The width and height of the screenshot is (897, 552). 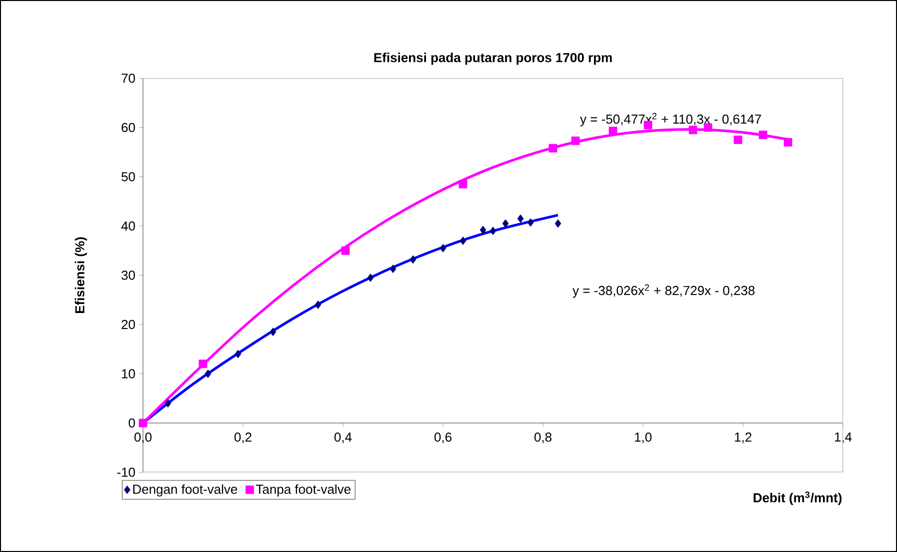 What do you see at coordinates (643, 438) in the screenshot?
I see `x-tick-label: 1,0` at bounding box center [643, 438].